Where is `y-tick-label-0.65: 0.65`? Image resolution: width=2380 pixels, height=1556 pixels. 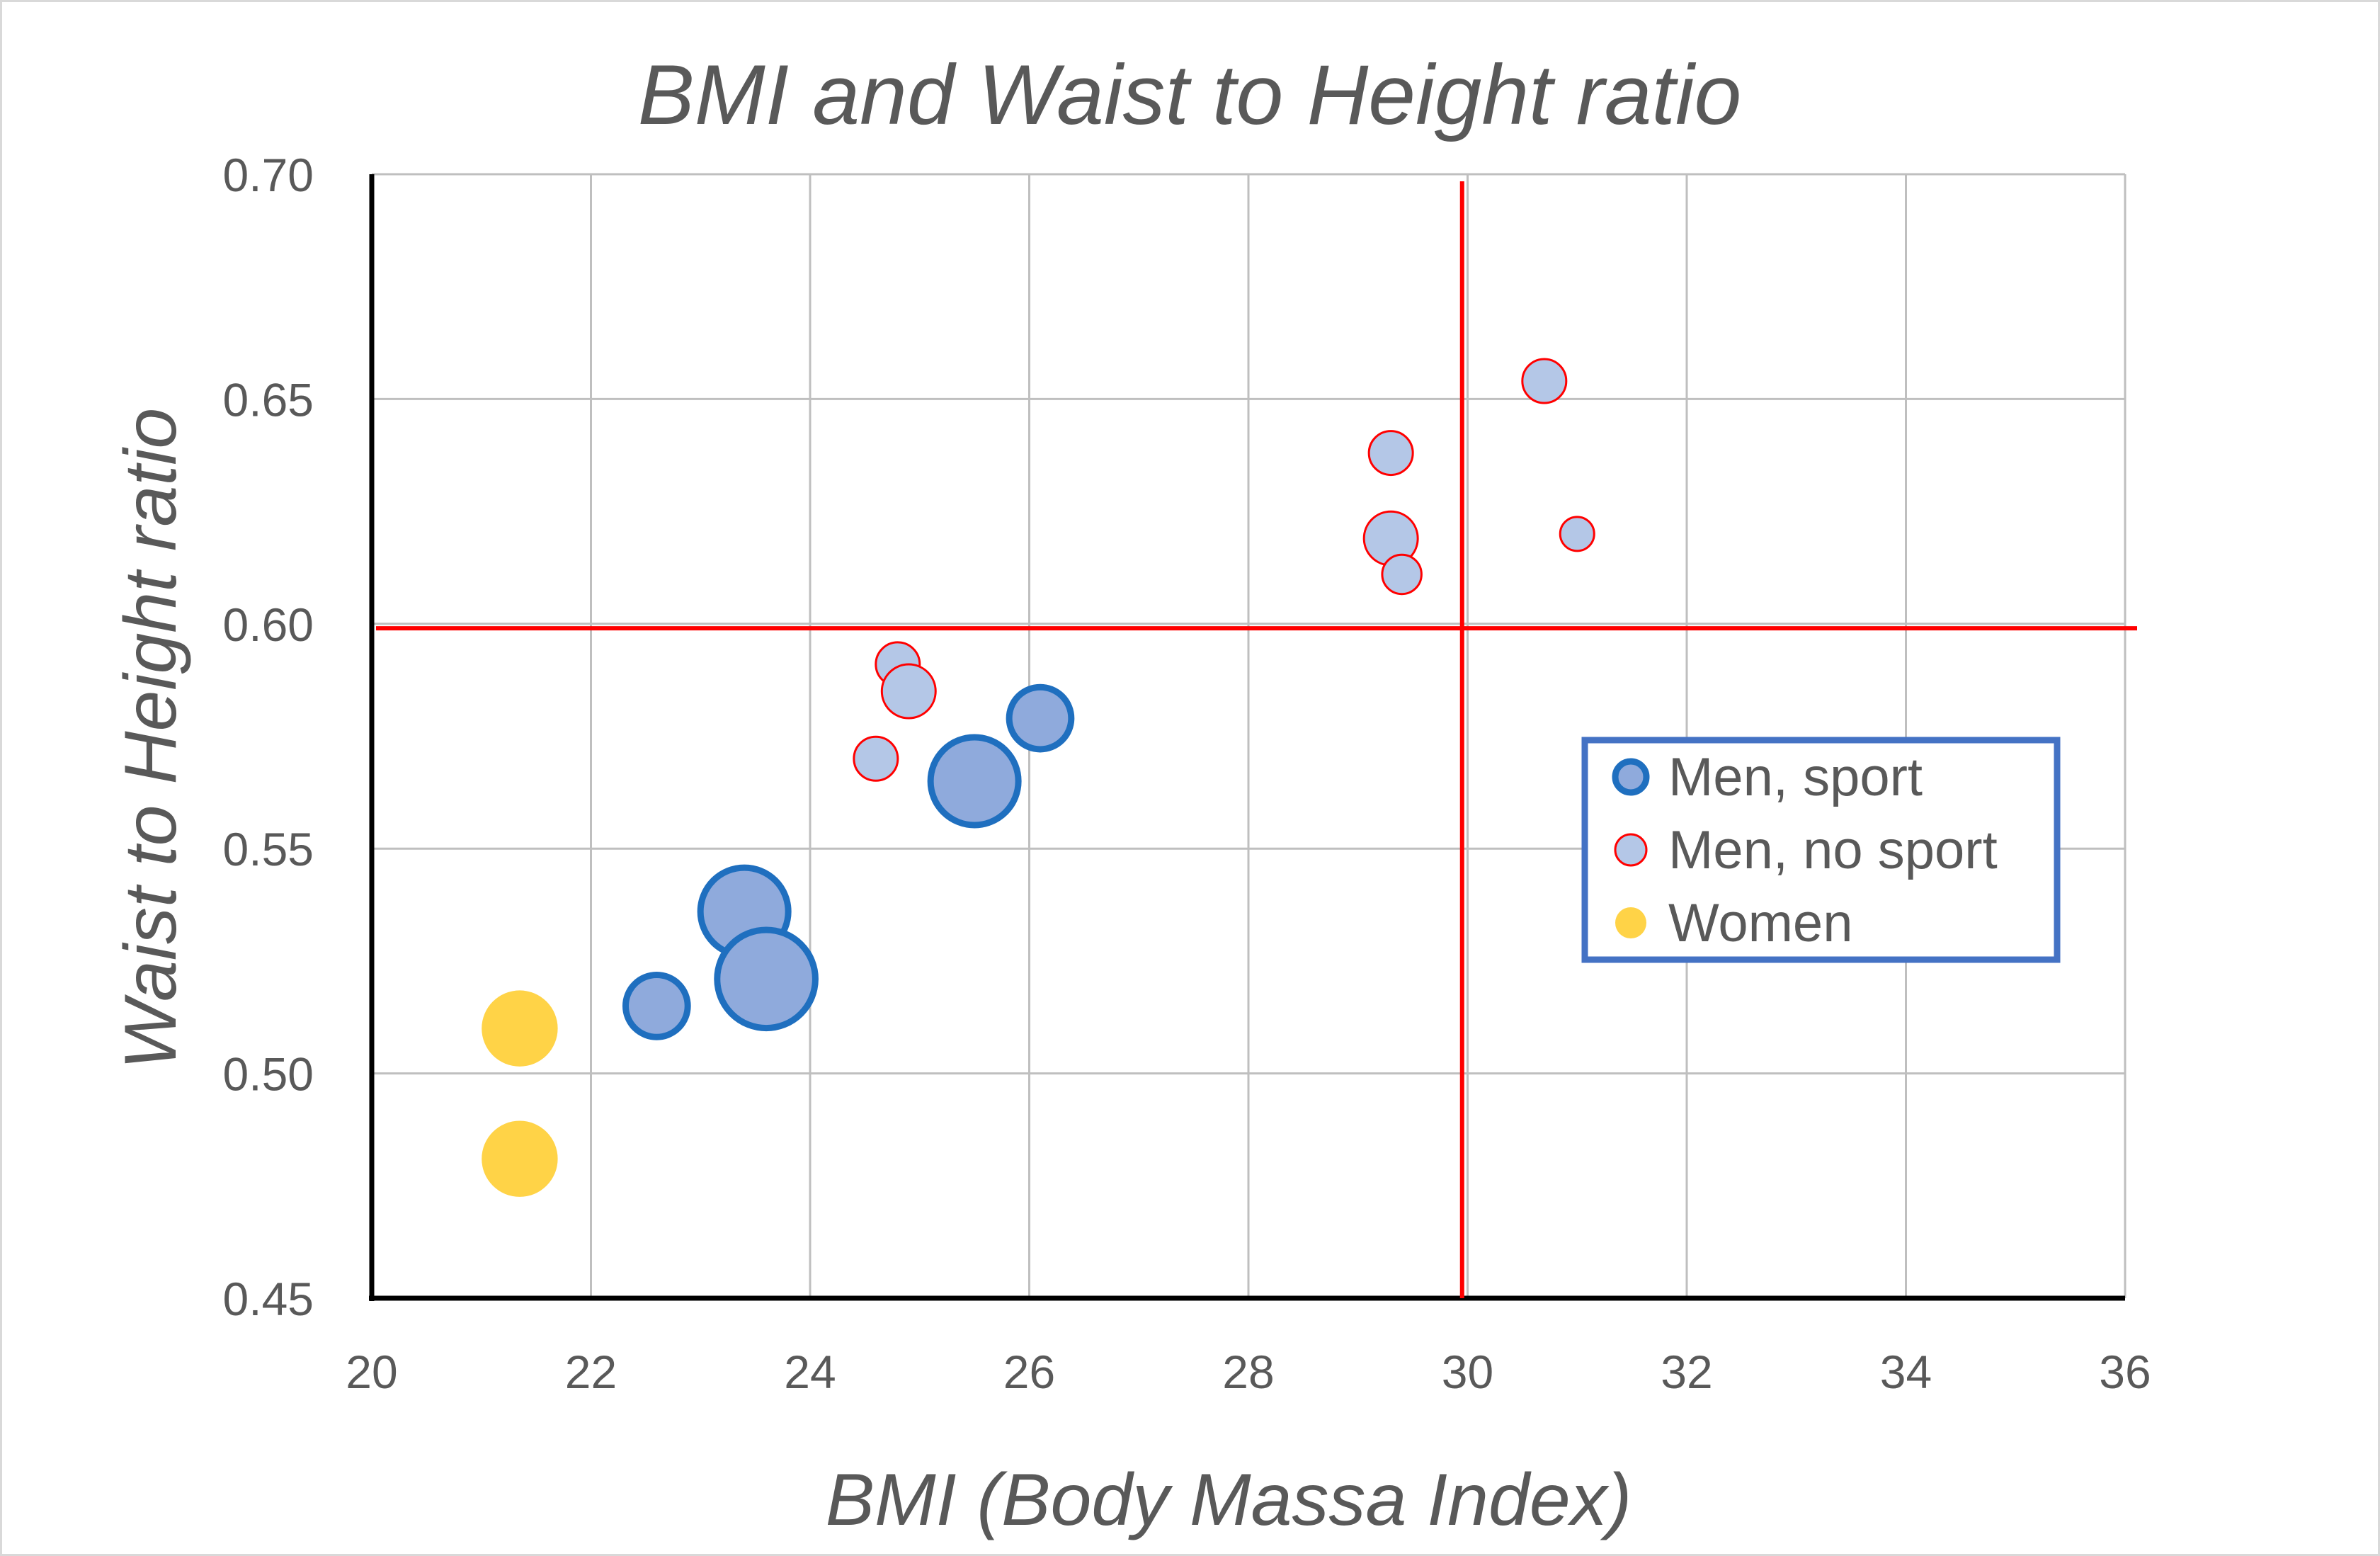 y-tick-label-0.65: 0.65 is located at coordinates (268, 399).